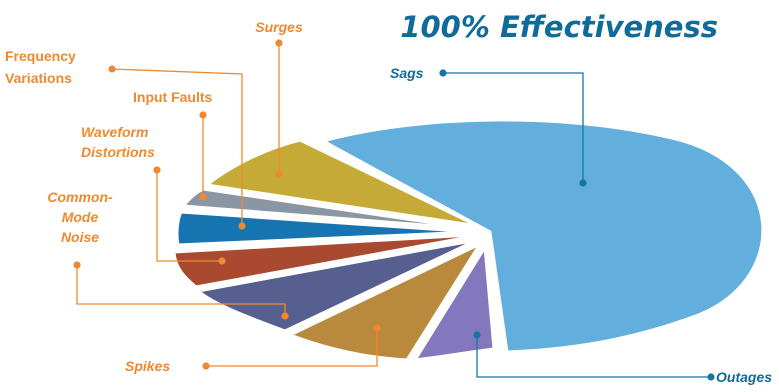 The height and width of the screenshot is (392, 779). What do you see at coordinates (407, 73) in the screenshot?
I see `slice-label-sags: Sags` at bounding box center [407, 73].